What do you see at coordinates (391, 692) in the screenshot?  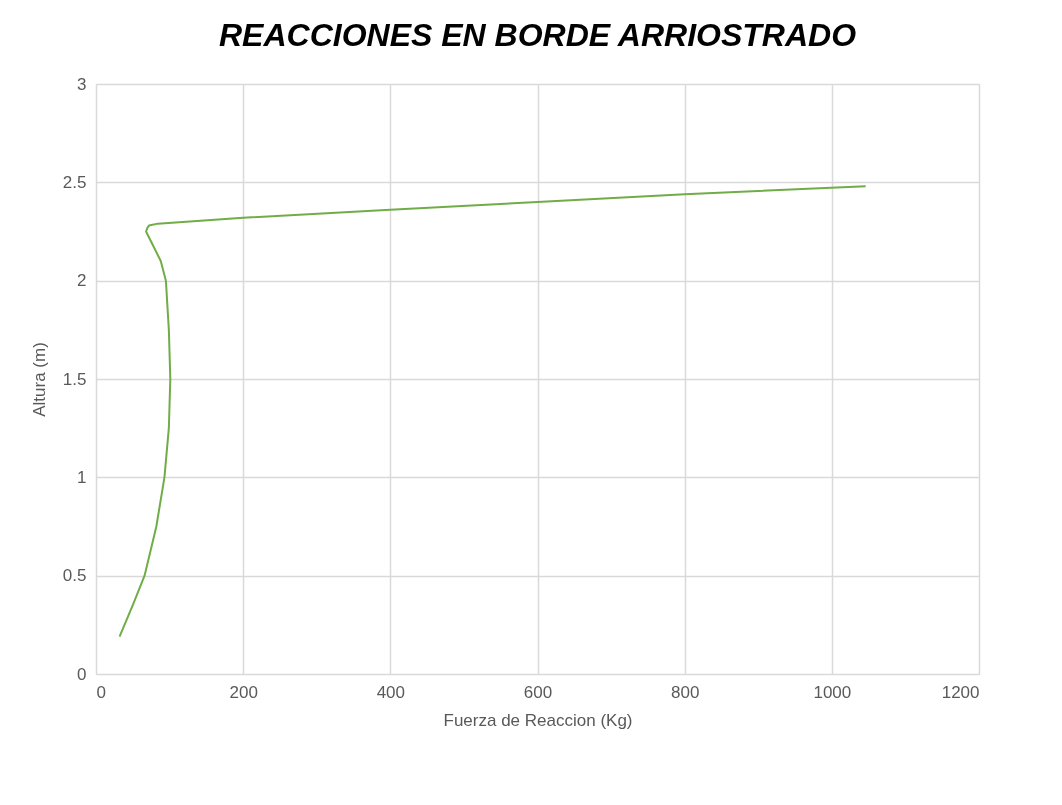 I see `x-tick-label: 400` at bounding box center [391, 692].